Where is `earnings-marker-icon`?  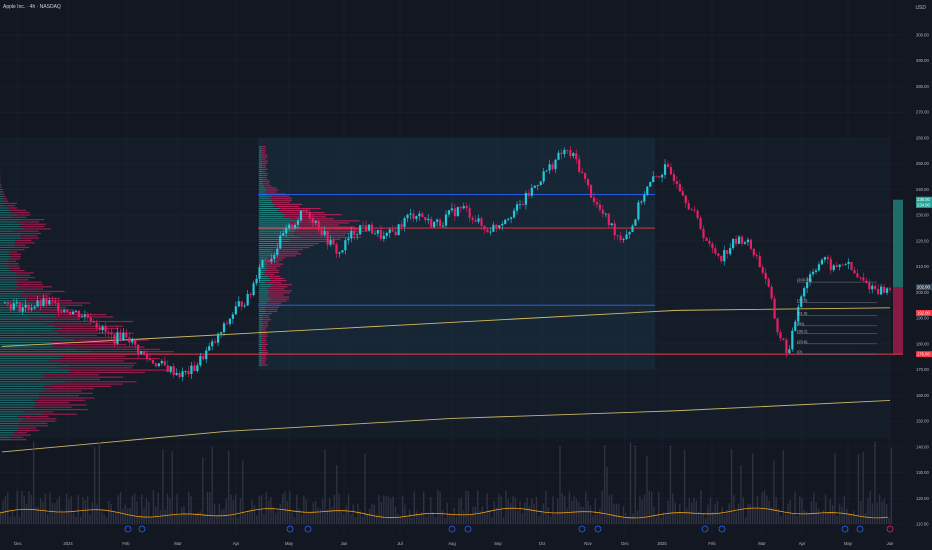
earnings-marker-icon is located at coordinates (290, 529).